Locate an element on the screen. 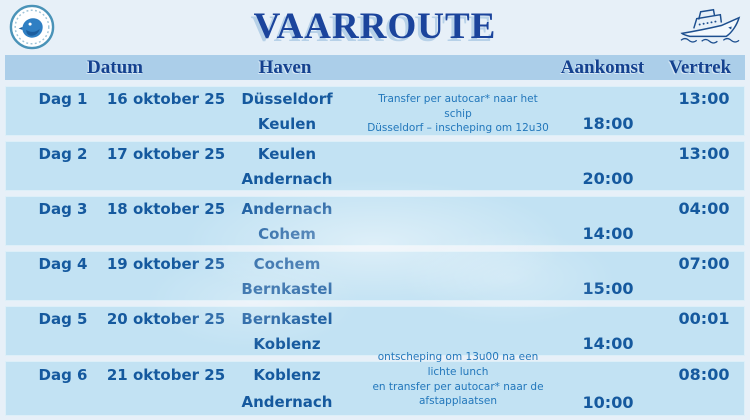  harbor-departure: Koblenz is located at coordinates (287, 374).